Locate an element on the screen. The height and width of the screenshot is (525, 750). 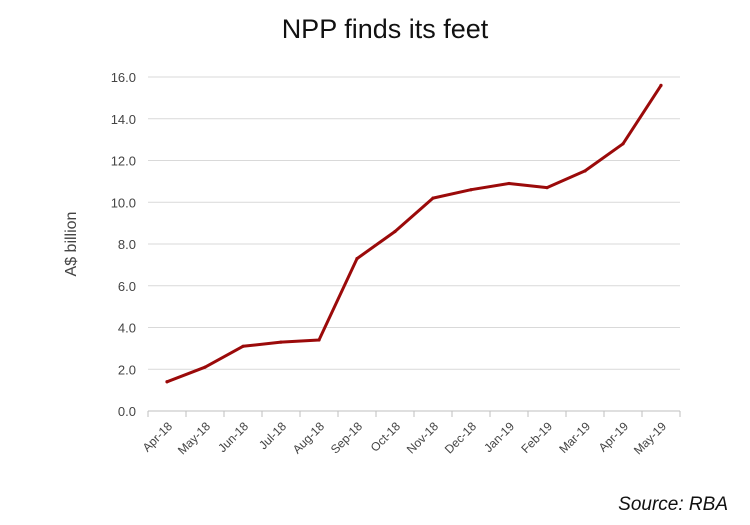
y-tick-label: 14.0 is located at coordinates (123, 119).